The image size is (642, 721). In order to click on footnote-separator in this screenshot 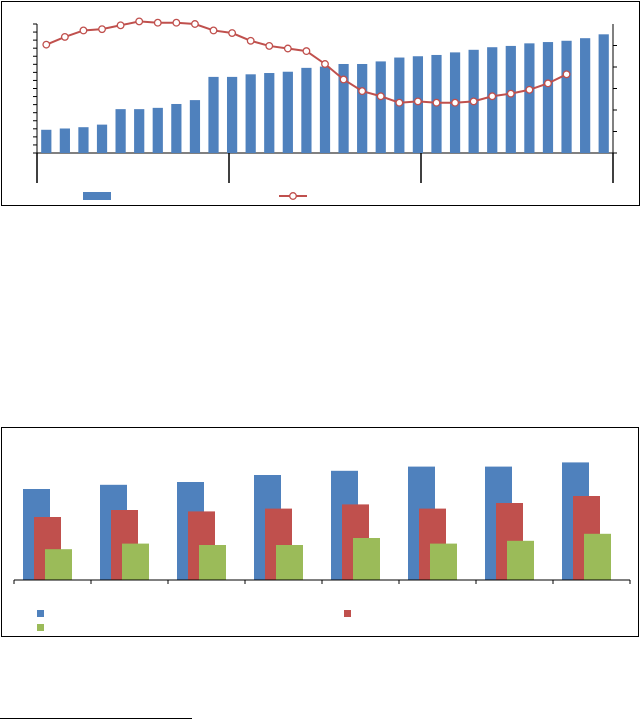, I will do `click(96, 718)`.